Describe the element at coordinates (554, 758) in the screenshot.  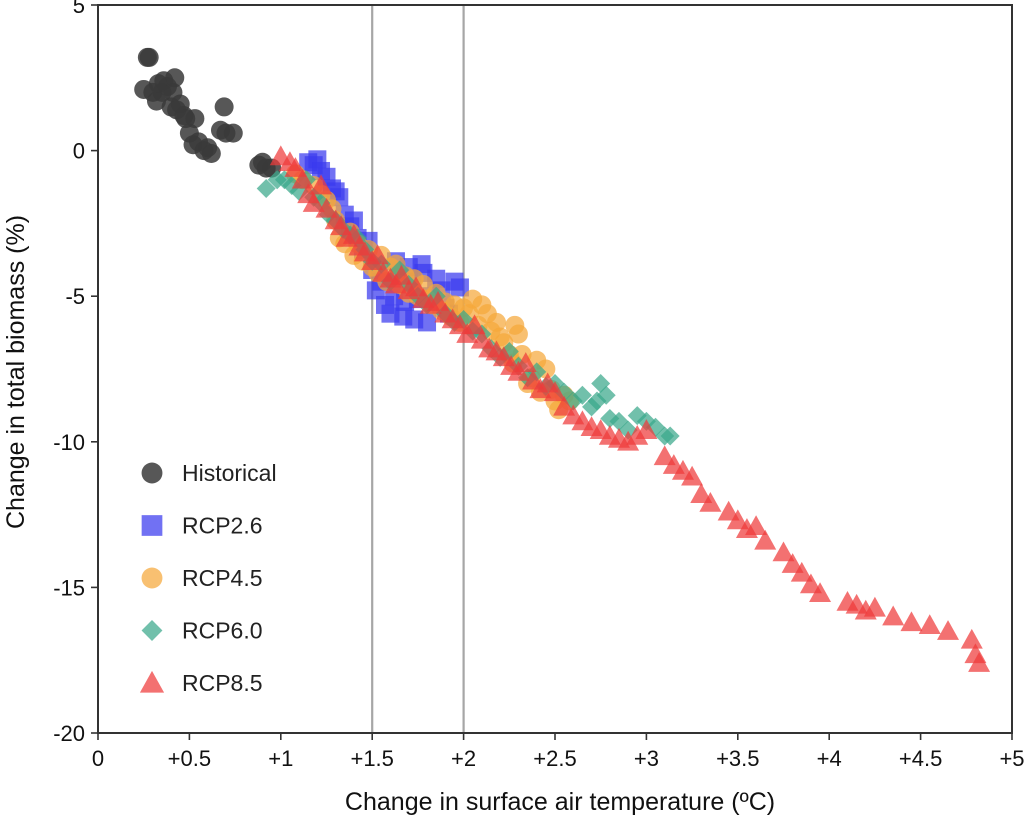
I see `x-tick-label: +2.5` at that location.